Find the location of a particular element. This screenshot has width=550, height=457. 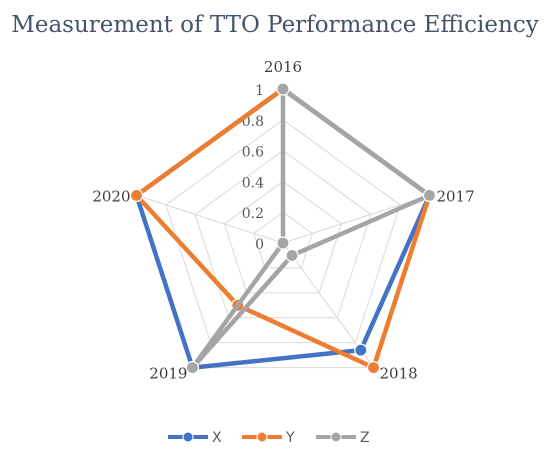

legend-item-z: Z is located at coordinates (343, 438).